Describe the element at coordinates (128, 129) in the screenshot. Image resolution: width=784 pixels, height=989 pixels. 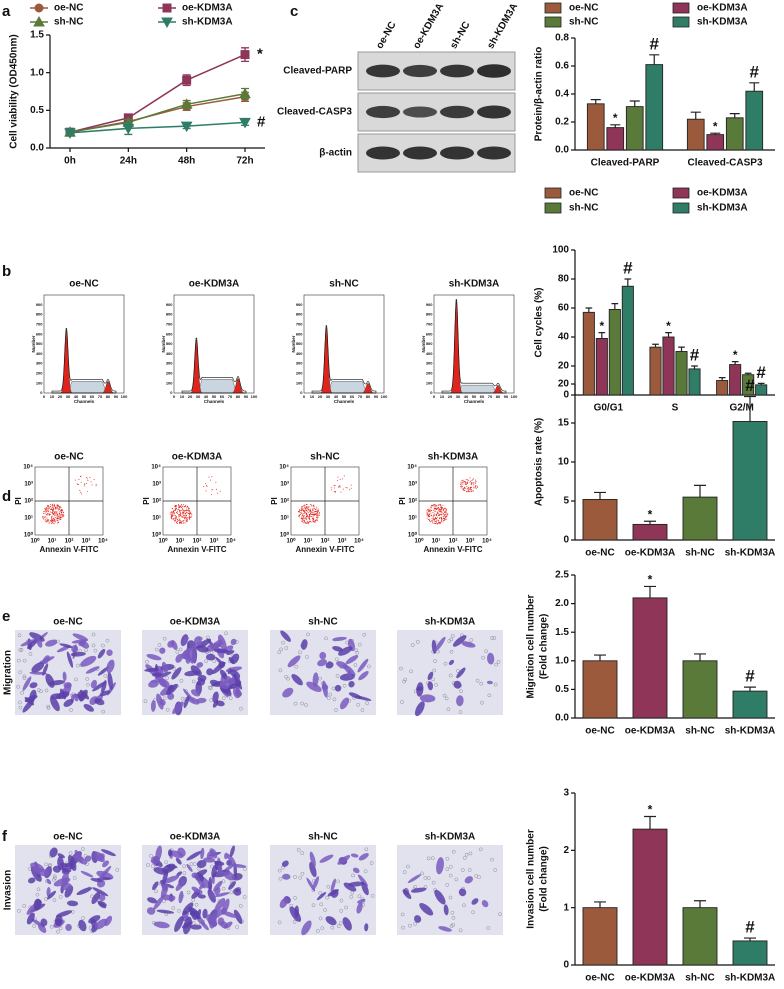
I see `point` at that location.